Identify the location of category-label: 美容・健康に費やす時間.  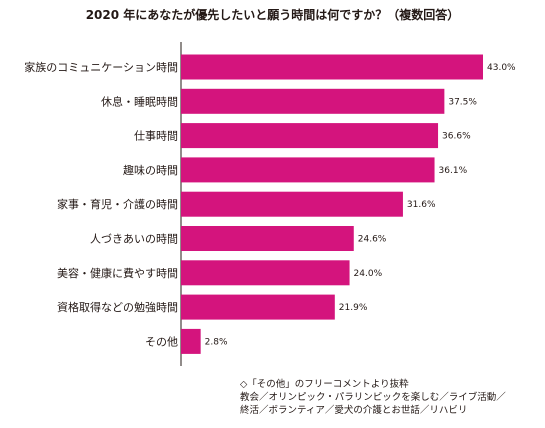
(117, 273).